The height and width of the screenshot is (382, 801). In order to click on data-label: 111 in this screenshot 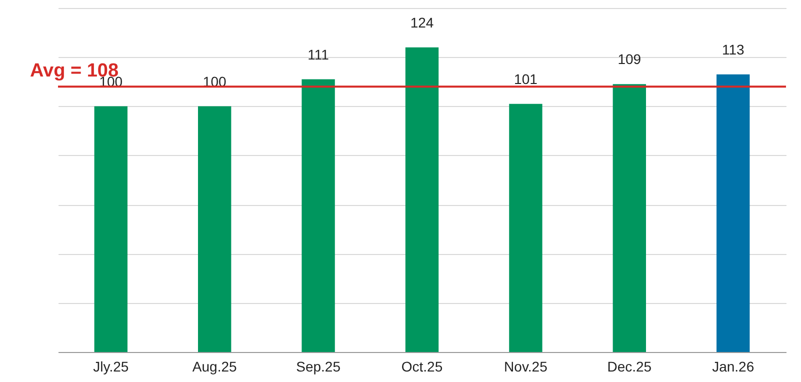, I will do `click(319, 54)`.